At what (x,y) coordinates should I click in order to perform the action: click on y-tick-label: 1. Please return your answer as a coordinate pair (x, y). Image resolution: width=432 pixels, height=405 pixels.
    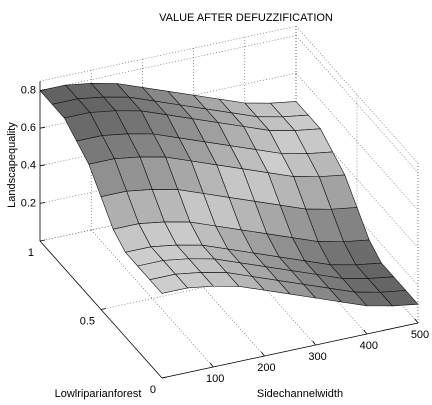
    Looking at the image, I should click on (31, 253).